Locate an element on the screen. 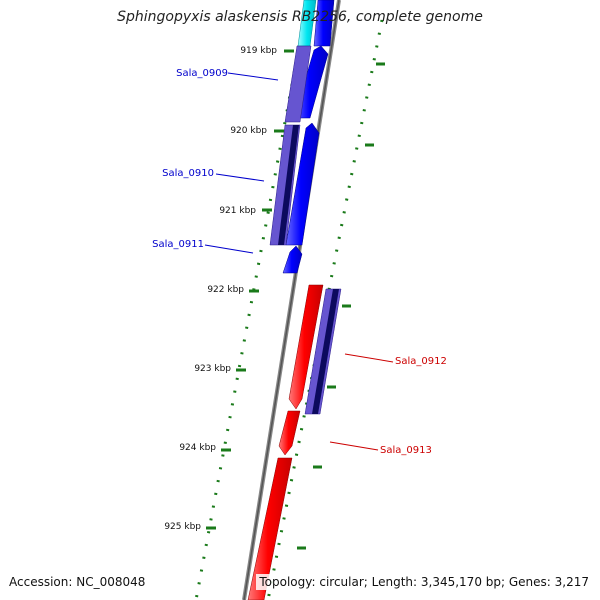 The height and width of the screenshot is (600, 600). gene-label-sala-0910: Sala_0910 is located at coordinates (188, 173).